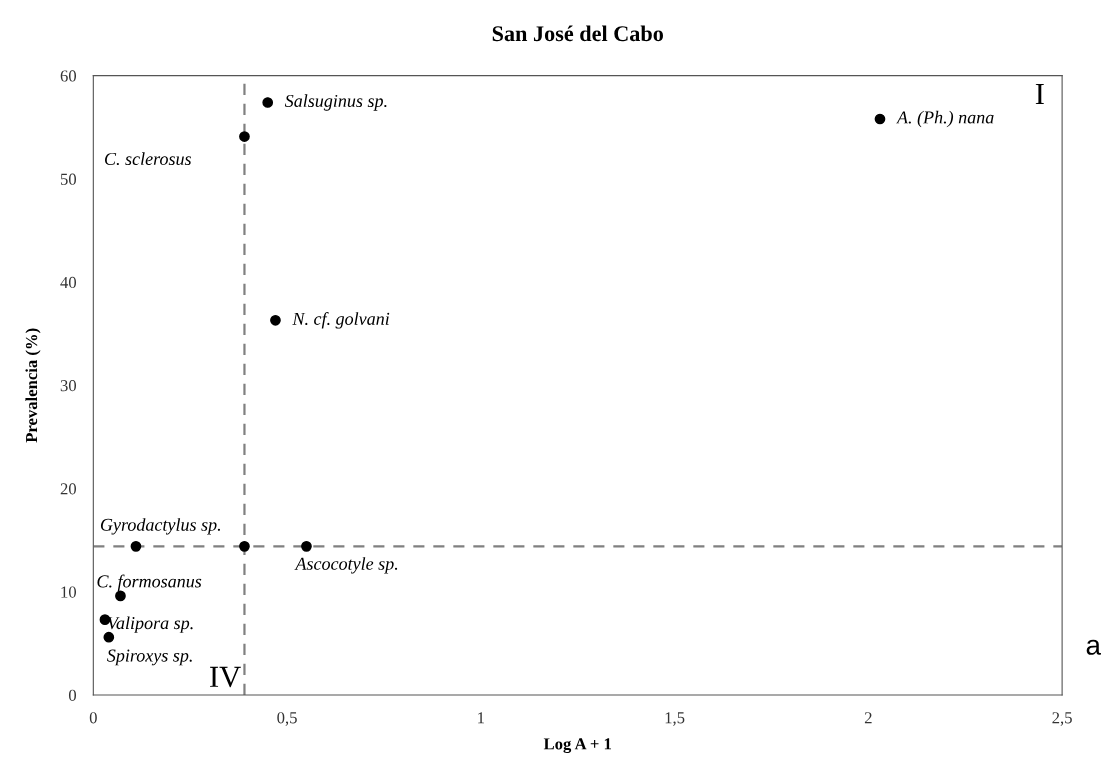  What do you see at coordinates (68, 282) in the screenshot?
I see `y-tick-label: 40` at bounding box center [68, 282].